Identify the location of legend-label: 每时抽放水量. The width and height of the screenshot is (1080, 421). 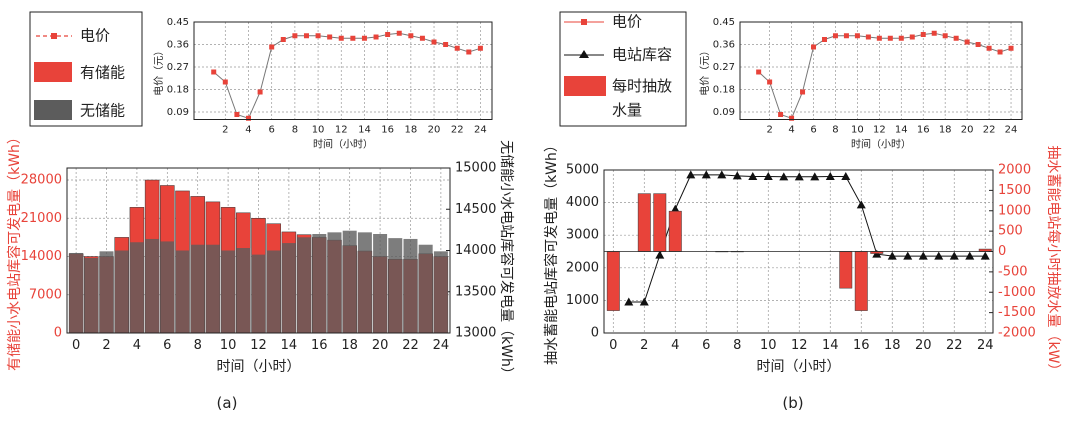
(642, 98).